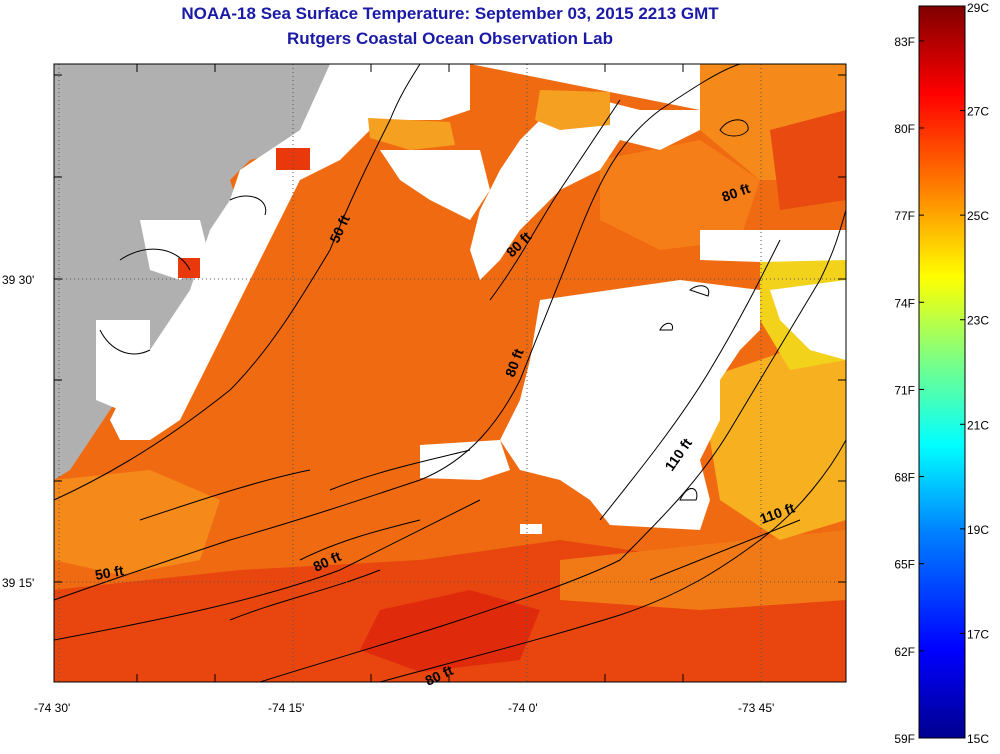 The image size is (1000, 754). What do you see at coordinates (773, 435) in the screenshot?
I see `ocean-yellow-east` at bounding box center [773, 435].